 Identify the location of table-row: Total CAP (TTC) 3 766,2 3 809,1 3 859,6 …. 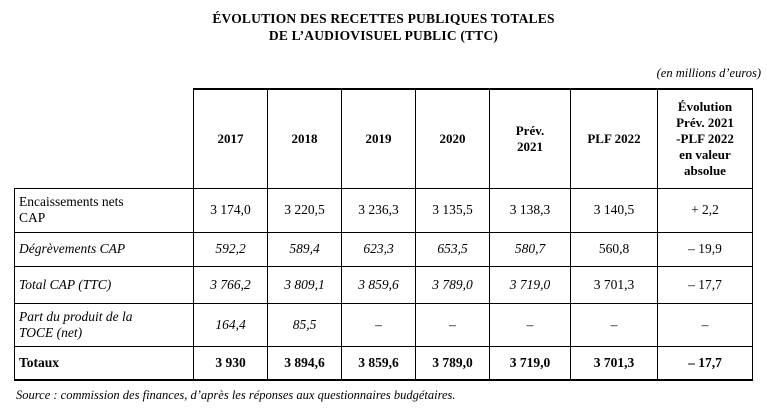
(383, 284).